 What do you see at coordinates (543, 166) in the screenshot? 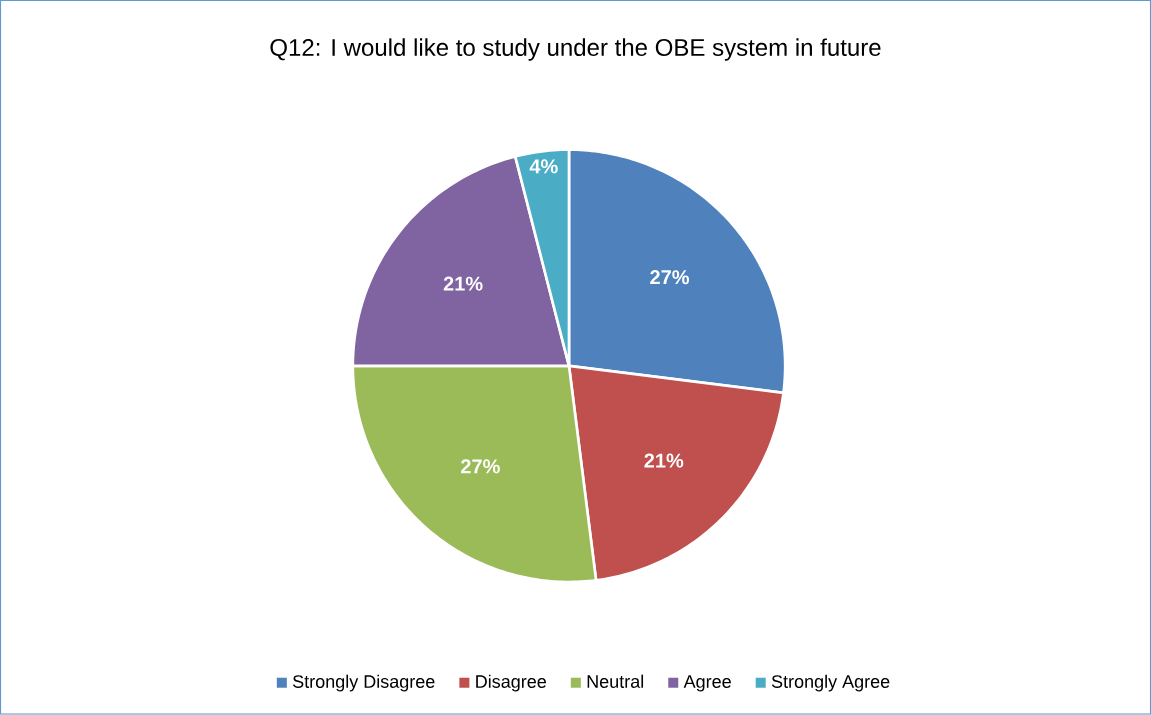
I see `data-label: 4%` at bounding box center [543, 166].